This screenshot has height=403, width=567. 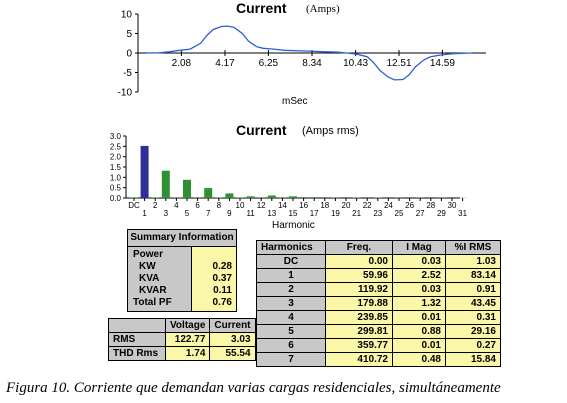 I want to click on summary-value-pf: 0.76, so click(x=222, y=302).